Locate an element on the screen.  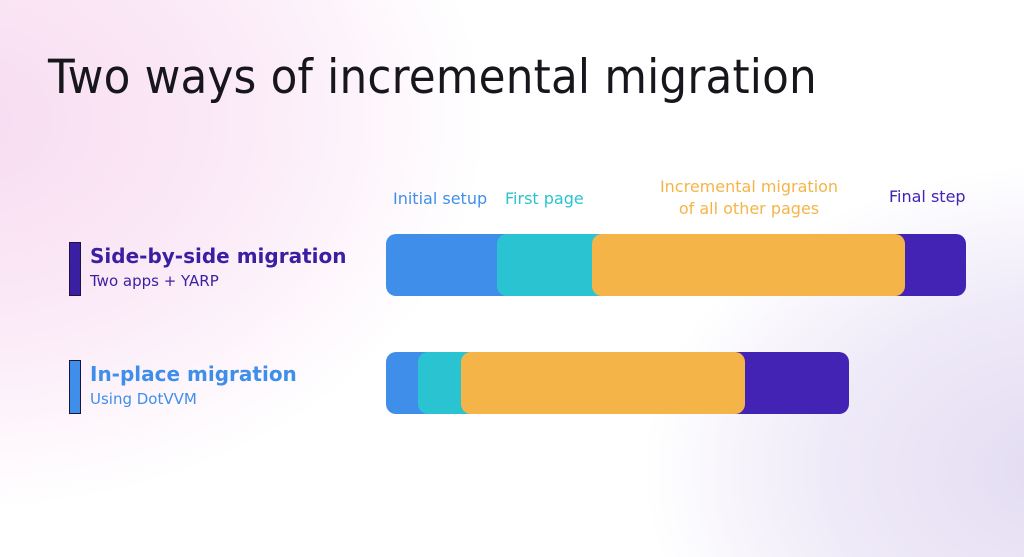
phase-label-incremental-migration: Incremental migration of all other pages is located at coordinates (749, 198).